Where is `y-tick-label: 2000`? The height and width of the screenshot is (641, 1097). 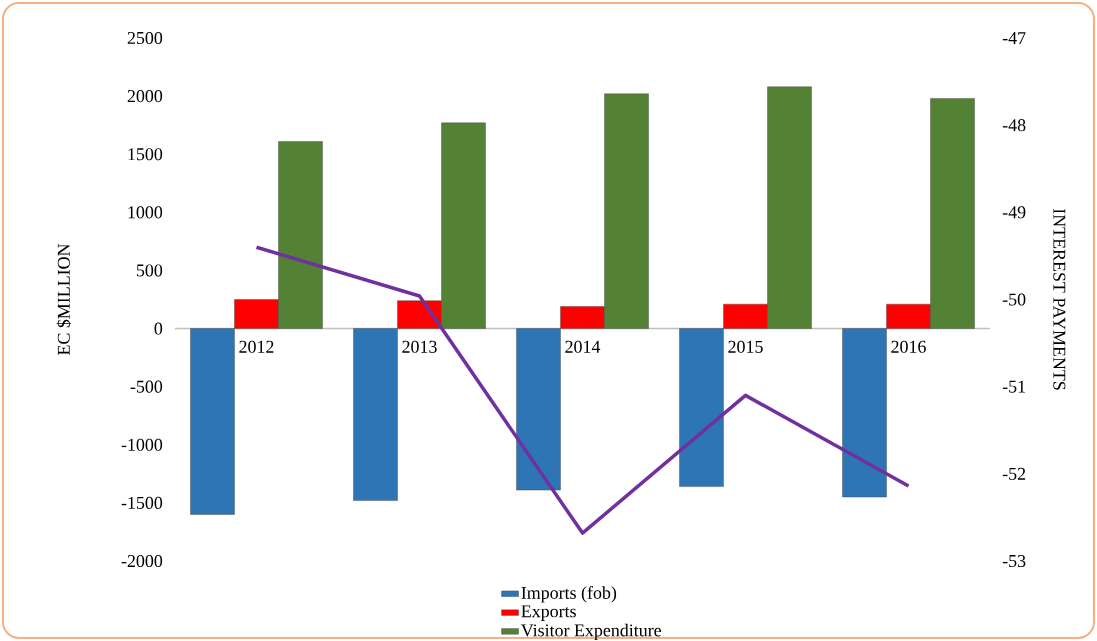
y-tick-label: 2000 is located at coordinates (145, 96).